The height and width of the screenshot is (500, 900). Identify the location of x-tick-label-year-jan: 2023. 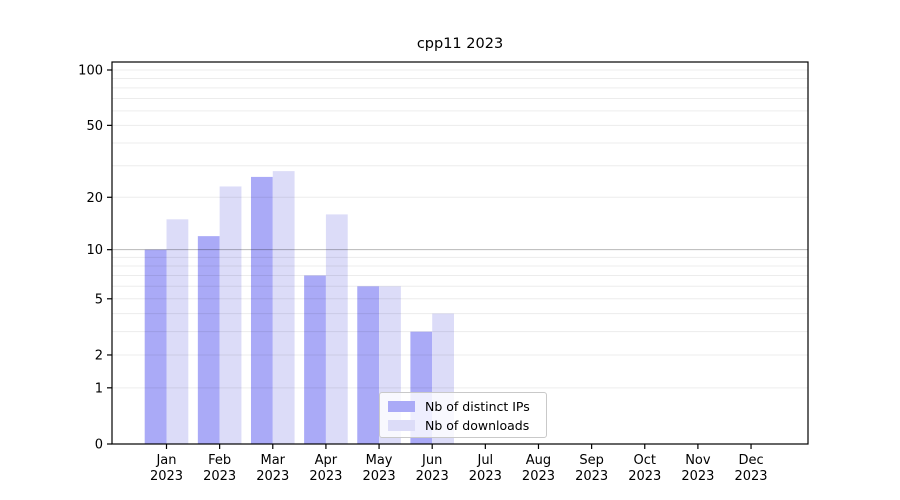
(166, 476).